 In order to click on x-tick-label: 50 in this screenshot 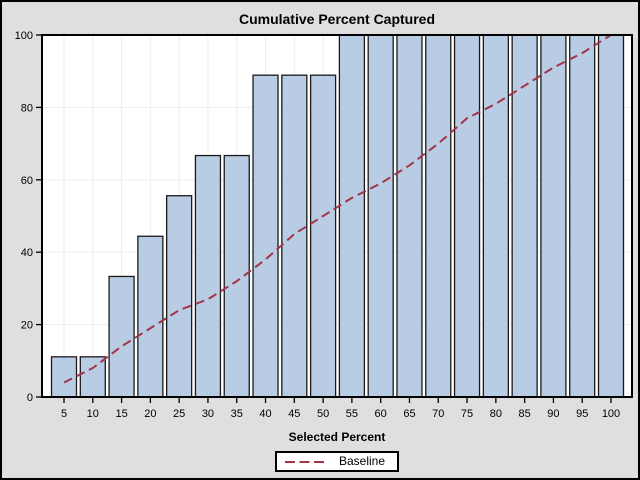, I will do `click(323, 414)`.